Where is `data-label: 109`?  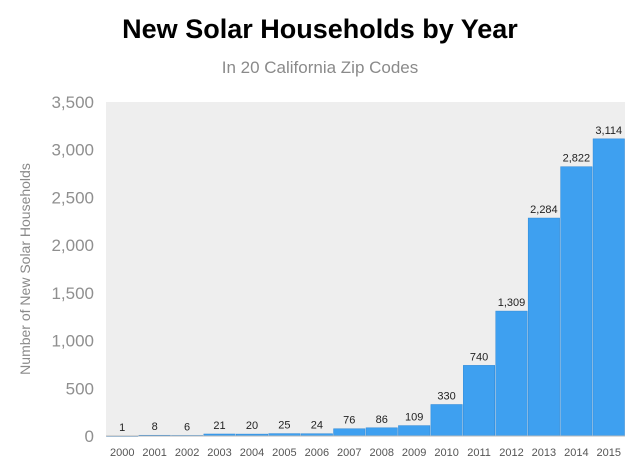 data-label: 109 is located at coordinates (414, 418).